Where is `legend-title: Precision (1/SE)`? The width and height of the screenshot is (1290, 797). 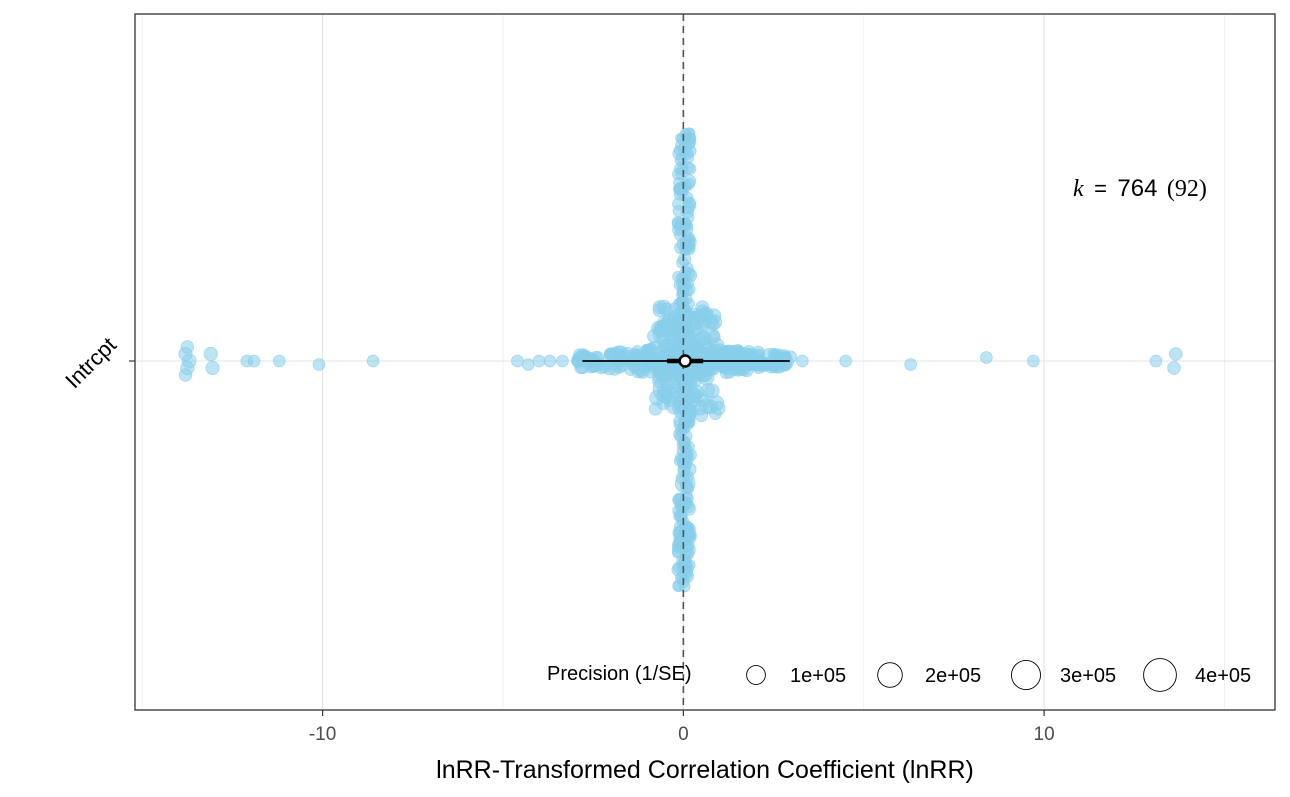
legend-title: Precision (1/SE) is located at coordinates (619, 674).